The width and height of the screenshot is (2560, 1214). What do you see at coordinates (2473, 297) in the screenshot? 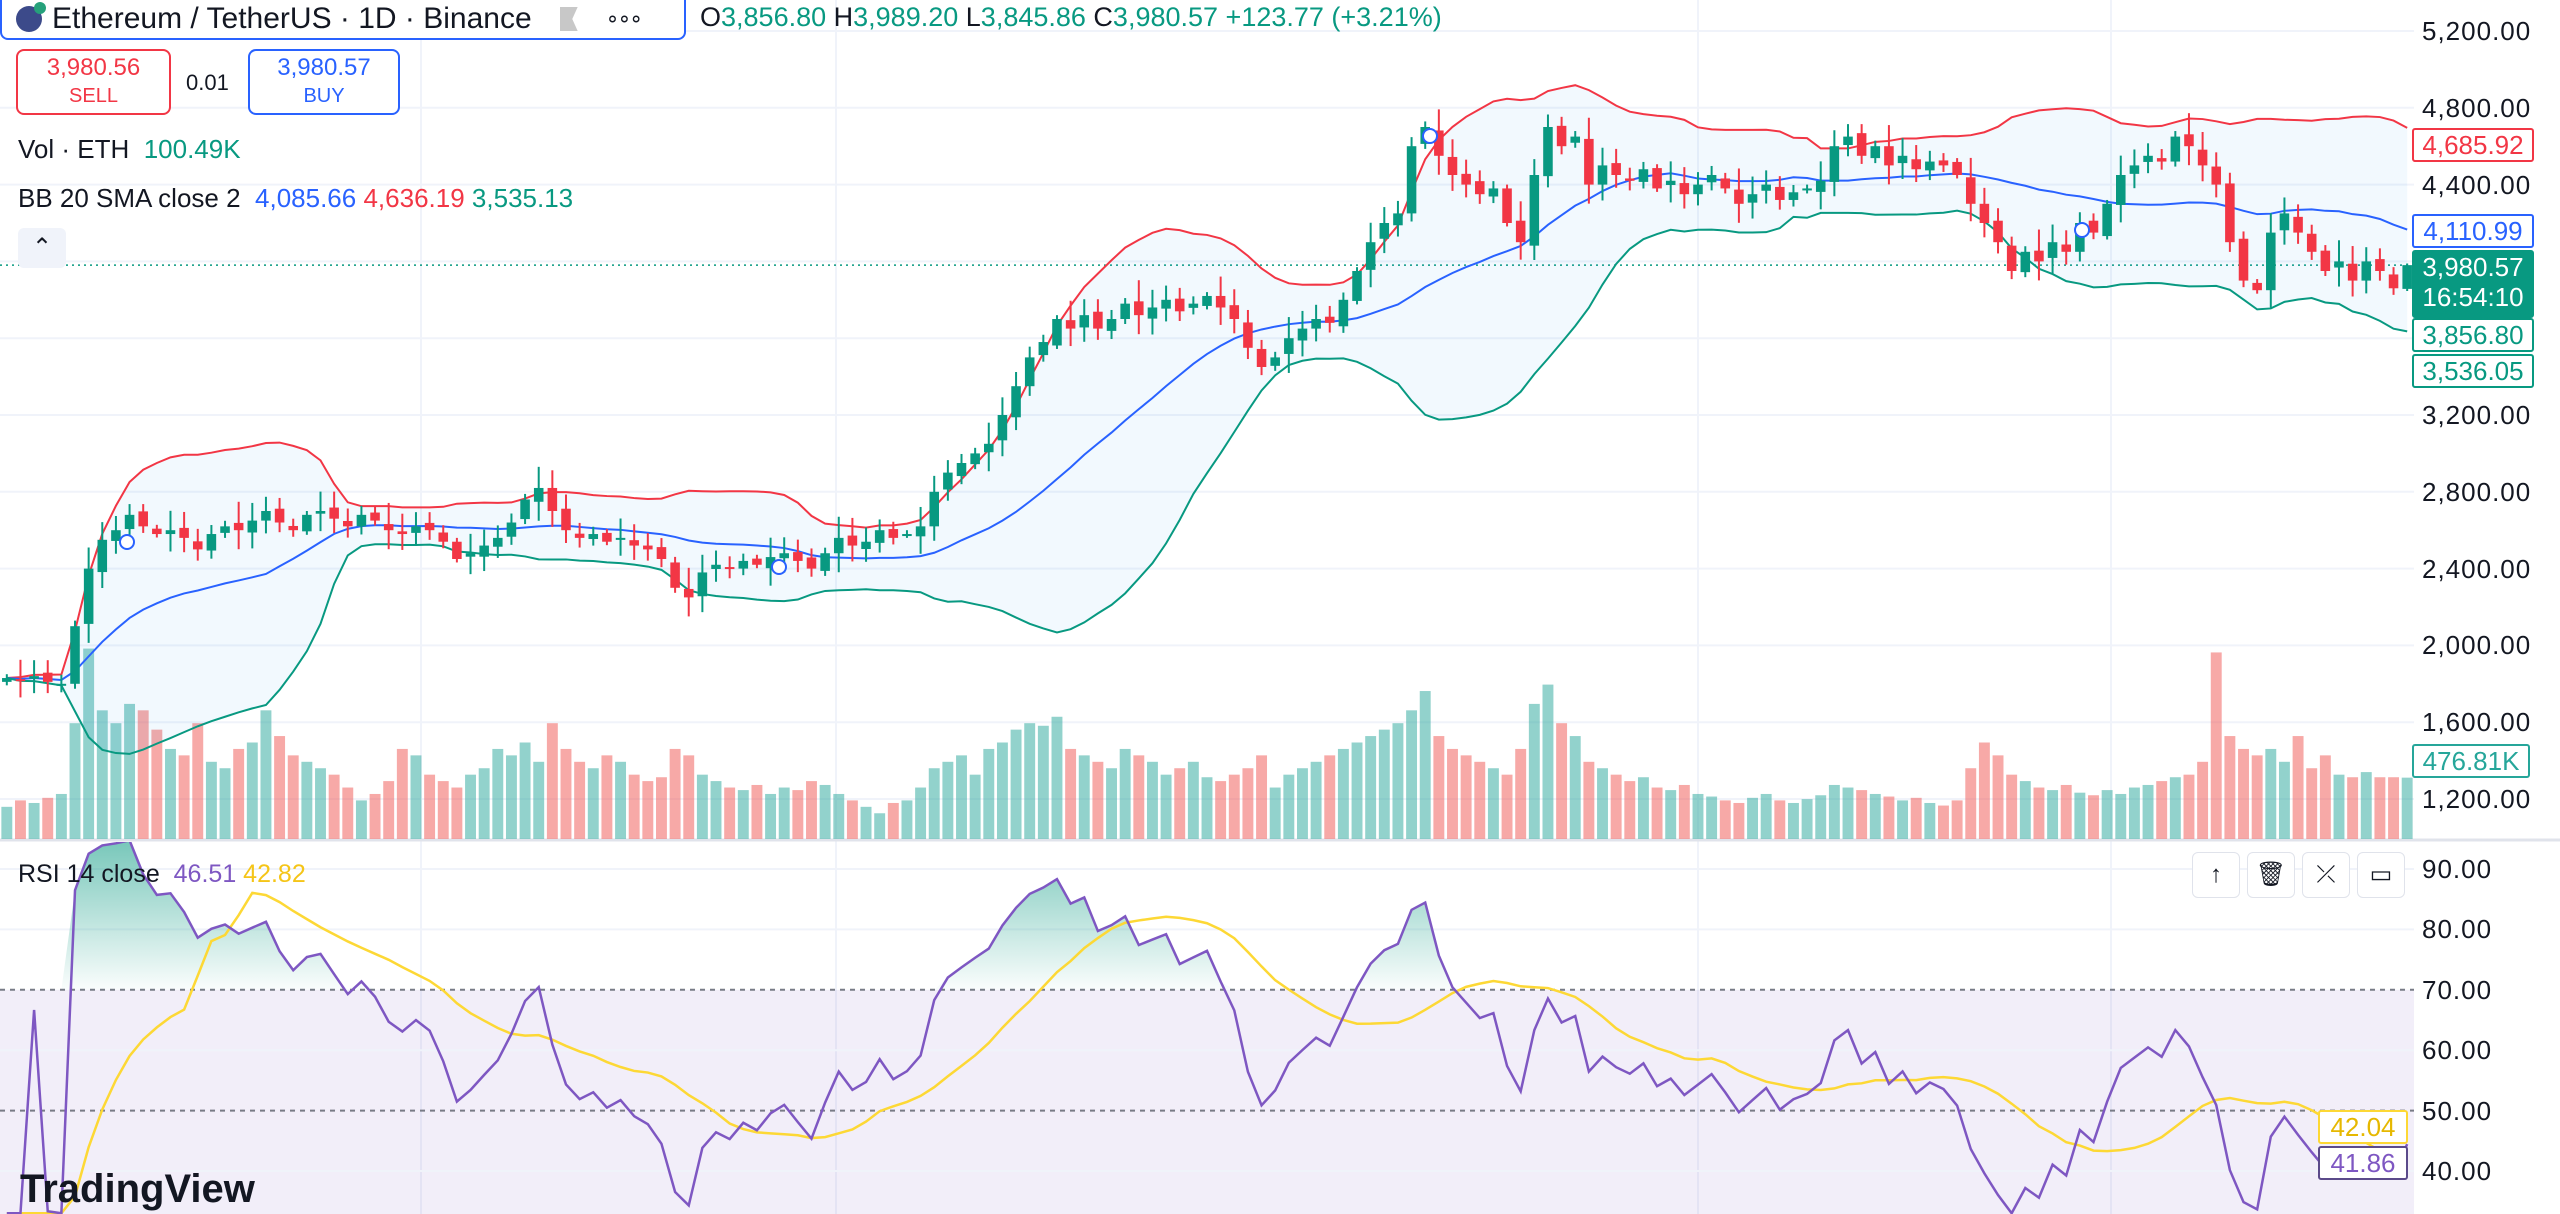
I see `countdown: 16:54:10` at bounding box center [2473, 297].